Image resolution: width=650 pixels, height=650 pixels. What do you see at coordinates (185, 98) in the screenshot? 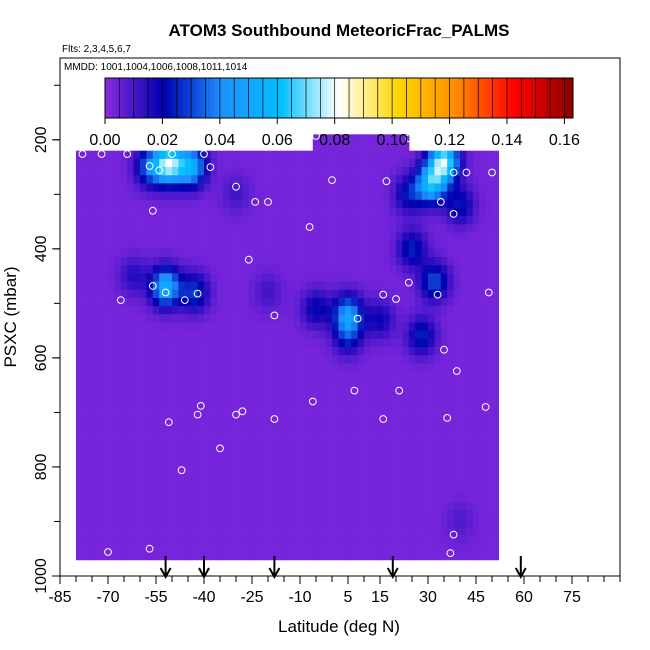
I see `colorbar-segment` at bounding box center [185, 98].